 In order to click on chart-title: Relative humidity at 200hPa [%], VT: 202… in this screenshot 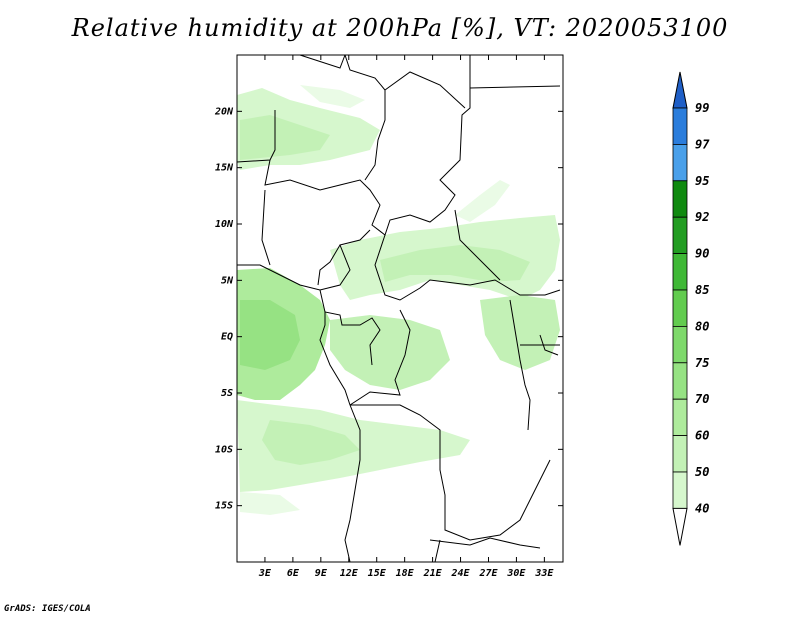, I will do `click(400, 28)`.